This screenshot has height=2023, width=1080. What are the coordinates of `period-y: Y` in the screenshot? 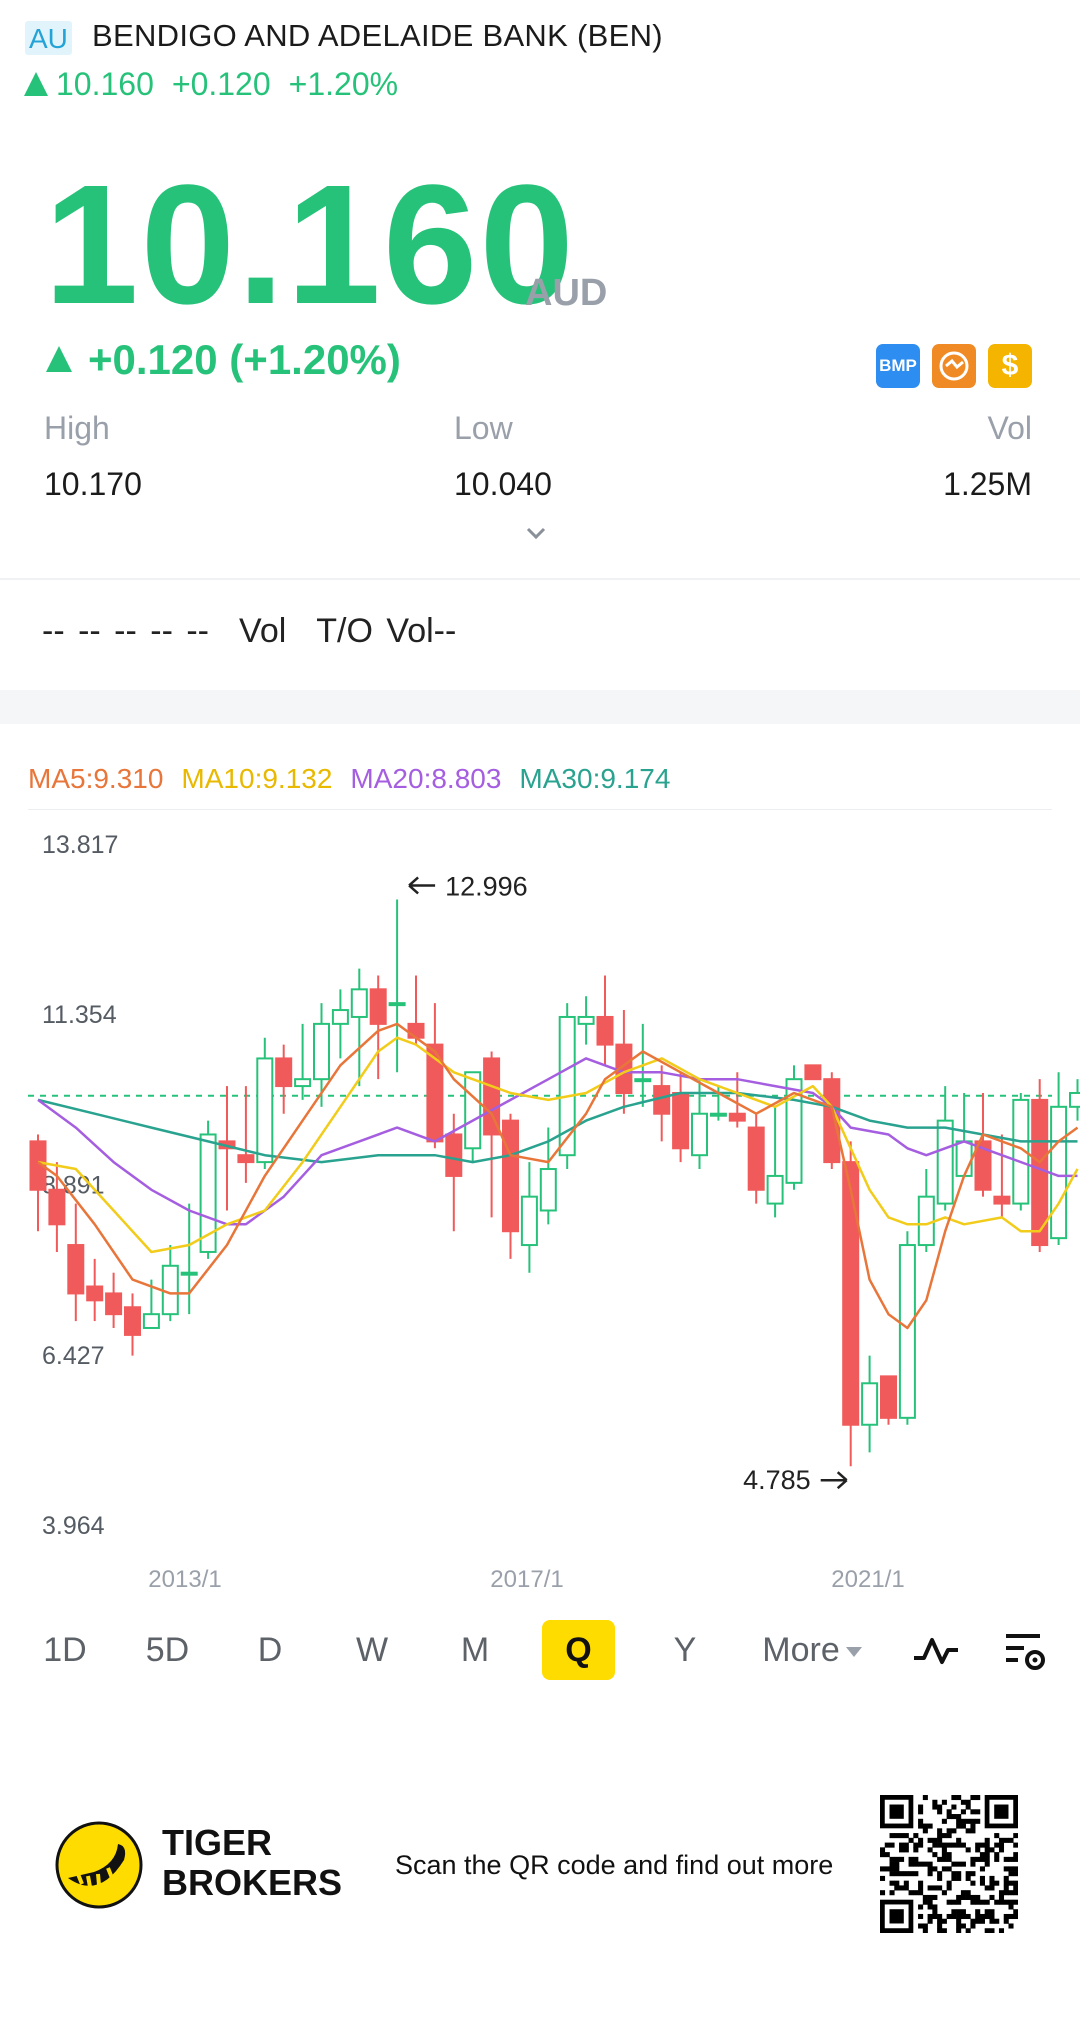 It's located at (685, 1650).